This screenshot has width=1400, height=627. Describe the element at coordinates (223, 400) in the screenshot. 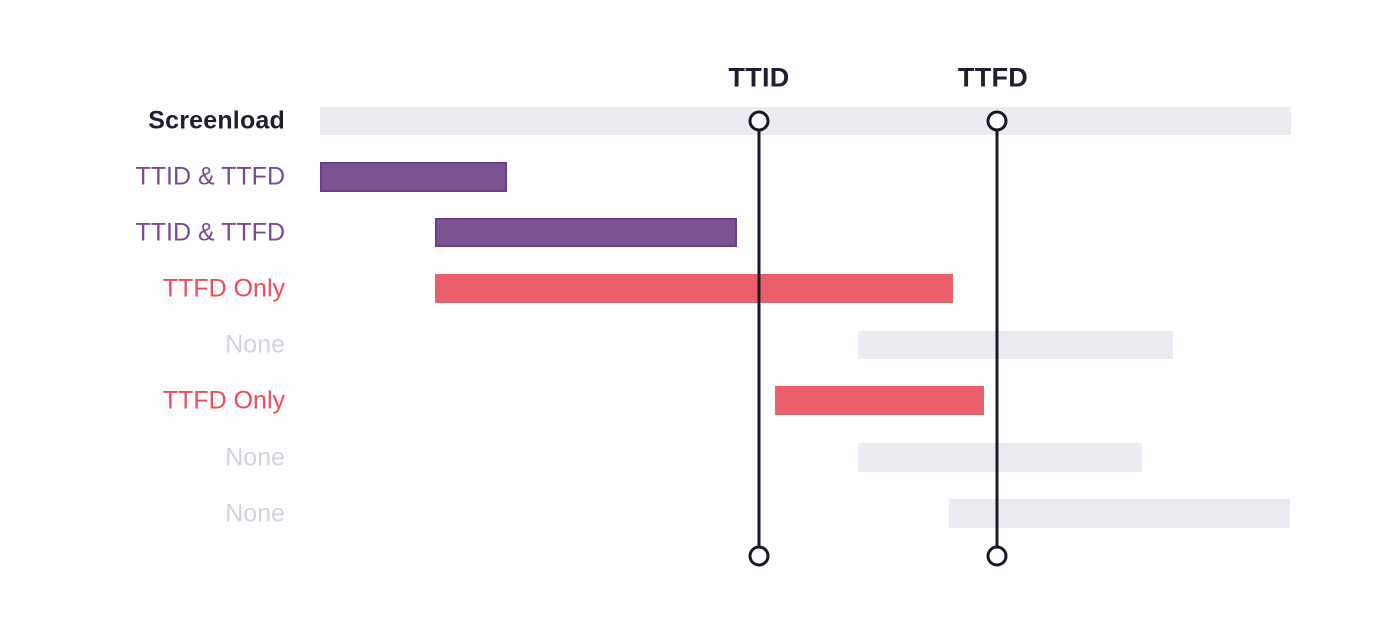

I see `row-label-ttfd-only-5: TTFD Only` at that location.